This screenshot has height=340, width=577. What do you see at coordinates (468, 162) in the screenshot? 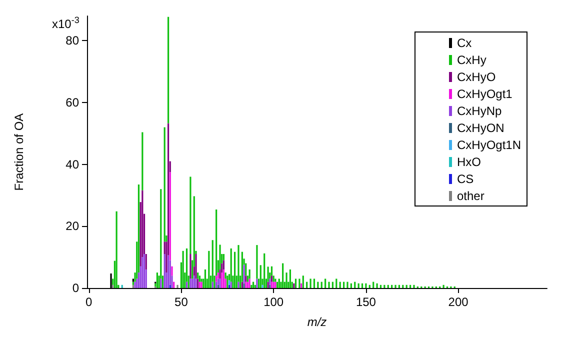
I see `legend-label: HxO` at bounding box center [468, 162].